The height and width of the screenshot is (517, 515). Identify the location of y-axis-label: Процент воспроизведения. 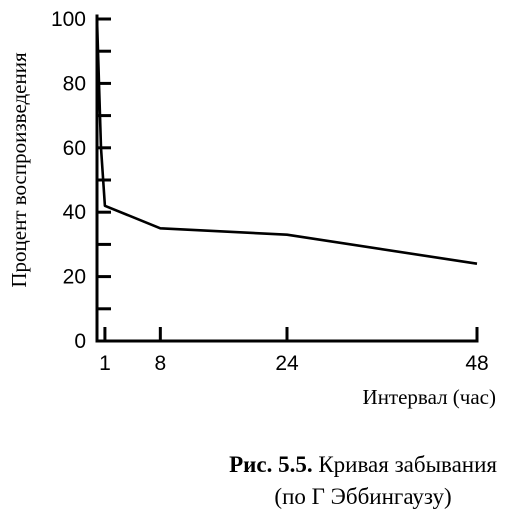
(19, 170).